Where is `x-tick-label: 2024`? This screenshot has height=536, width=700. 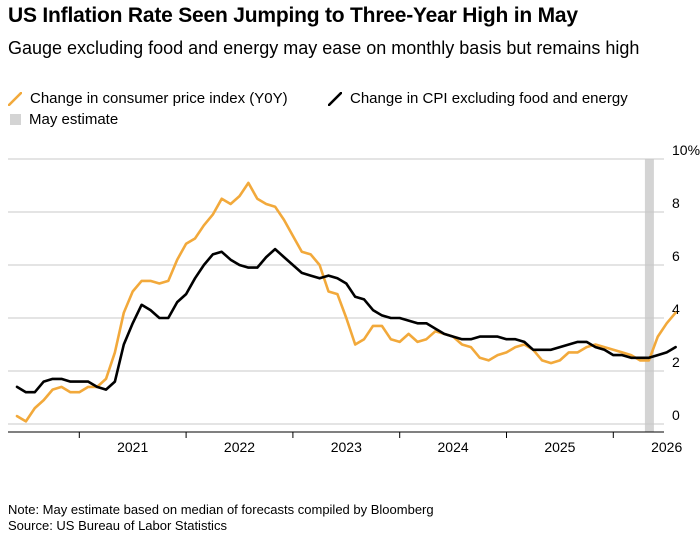
x-tick-label: 2024 is located at coordinates (453, 447).